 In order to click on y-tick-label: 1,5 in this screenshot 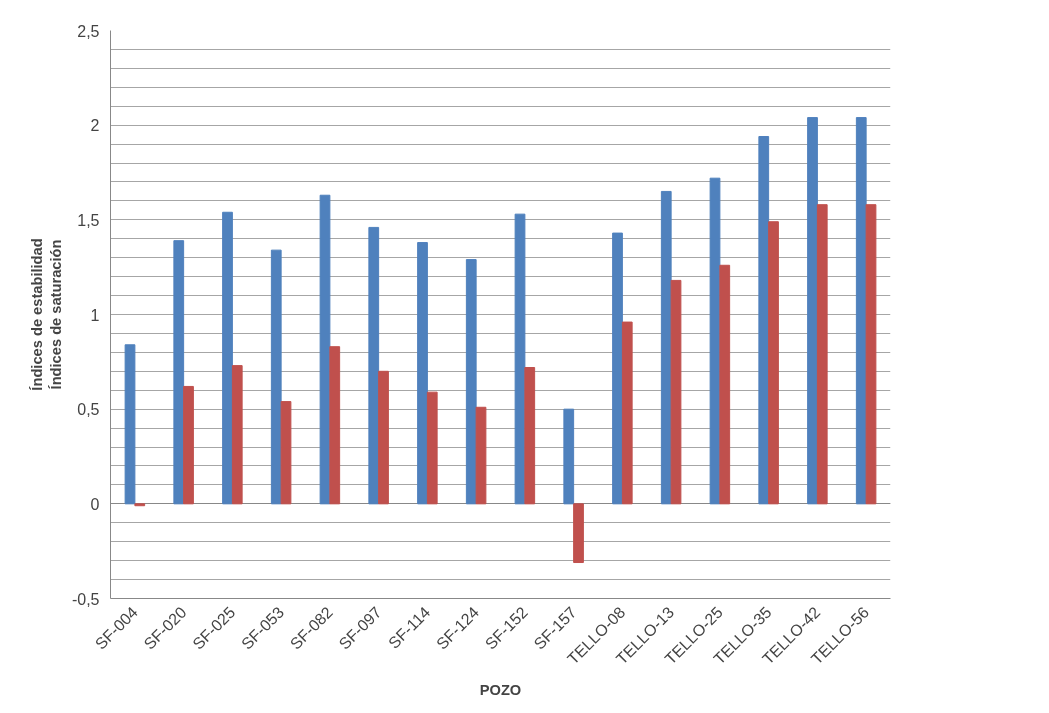, I will do `click(88, 220)`.